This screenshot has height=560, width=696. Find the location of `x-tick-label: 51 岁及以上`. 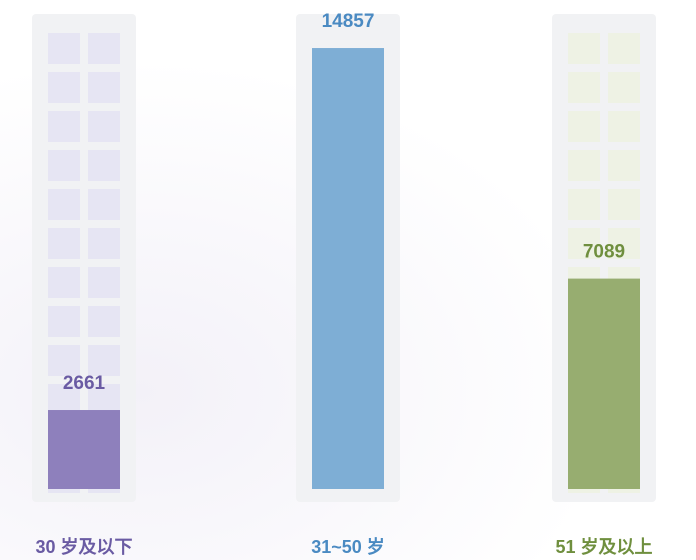

x-tick-label: 51 岁及以上 is located at coordinates (603, 546).